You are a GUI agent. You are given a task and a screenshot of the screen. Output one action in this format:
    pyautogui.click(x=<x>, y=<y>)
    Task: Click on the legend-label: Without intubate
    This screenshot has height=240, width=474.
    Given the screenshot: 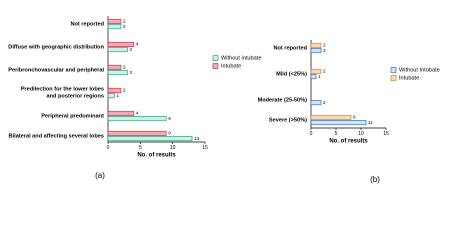 What is the action you would take?
    pyautogui.click(x=241, y=58)
    